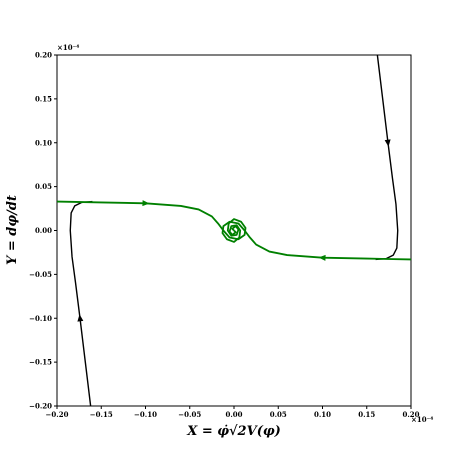 The image size is (457, 462). Describe the element at coordinates (40, 362) in the screenshot. I see `y-tick-label: −0.15` at that location.